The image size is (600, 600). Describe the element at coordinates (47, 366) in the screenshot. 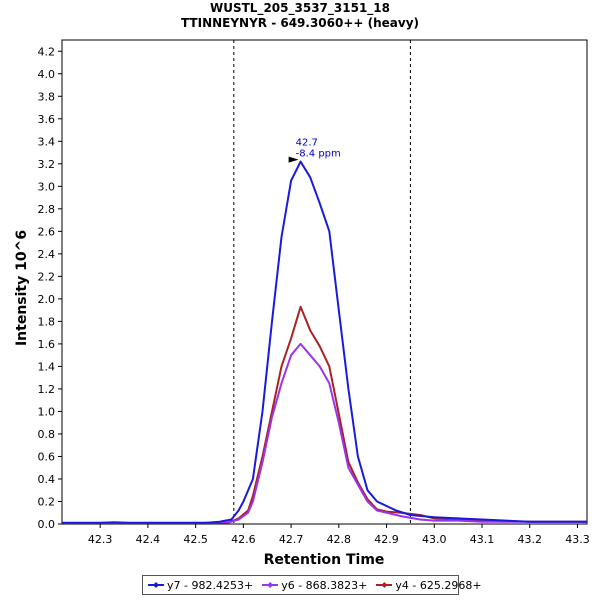

I see `y-tick-label: 1.4` at that location.